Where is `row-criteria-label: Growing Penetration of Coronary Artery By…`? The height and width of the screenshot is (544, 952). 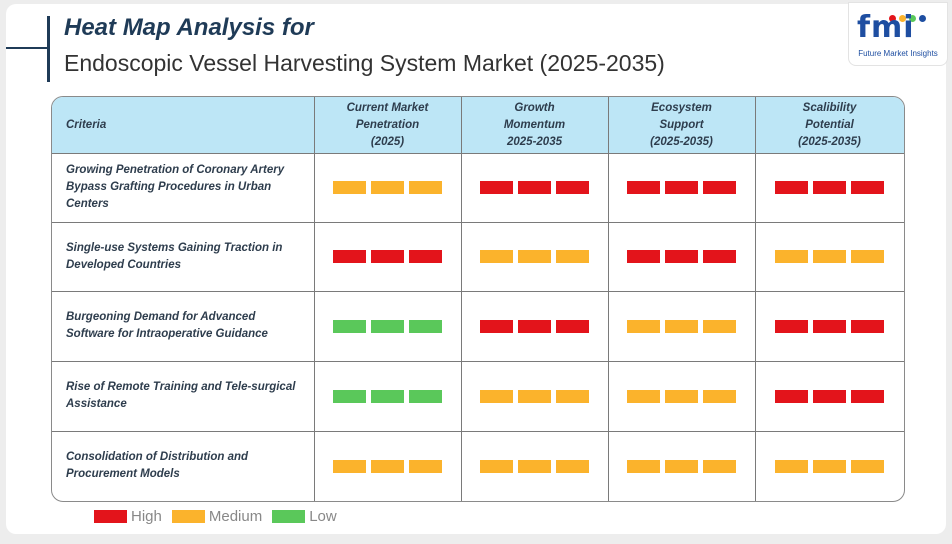
row-criteria-label: Growing Penetration of Coronary Artery By… is located at coordinates (186, 187).